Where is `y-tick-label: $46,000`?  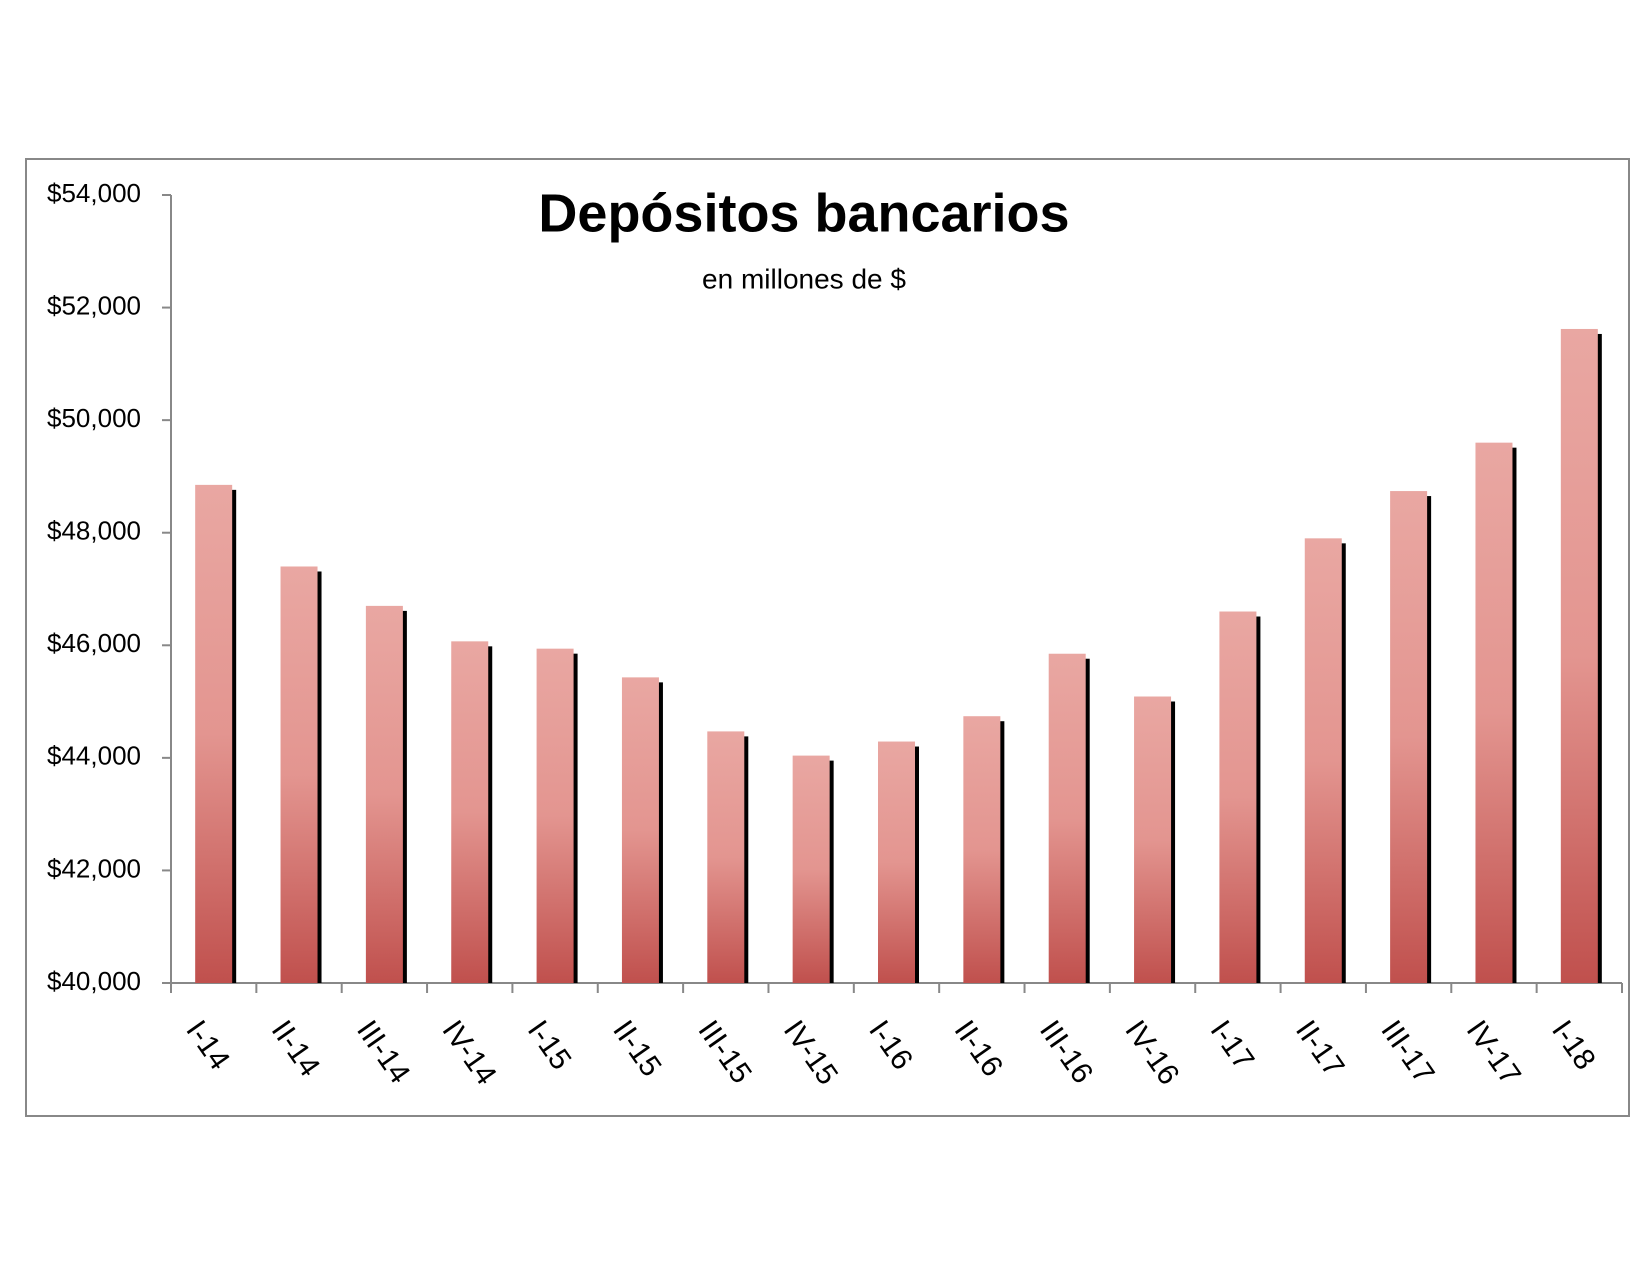
y-tick-label: $46,000 is located at coordinates (94, 643).